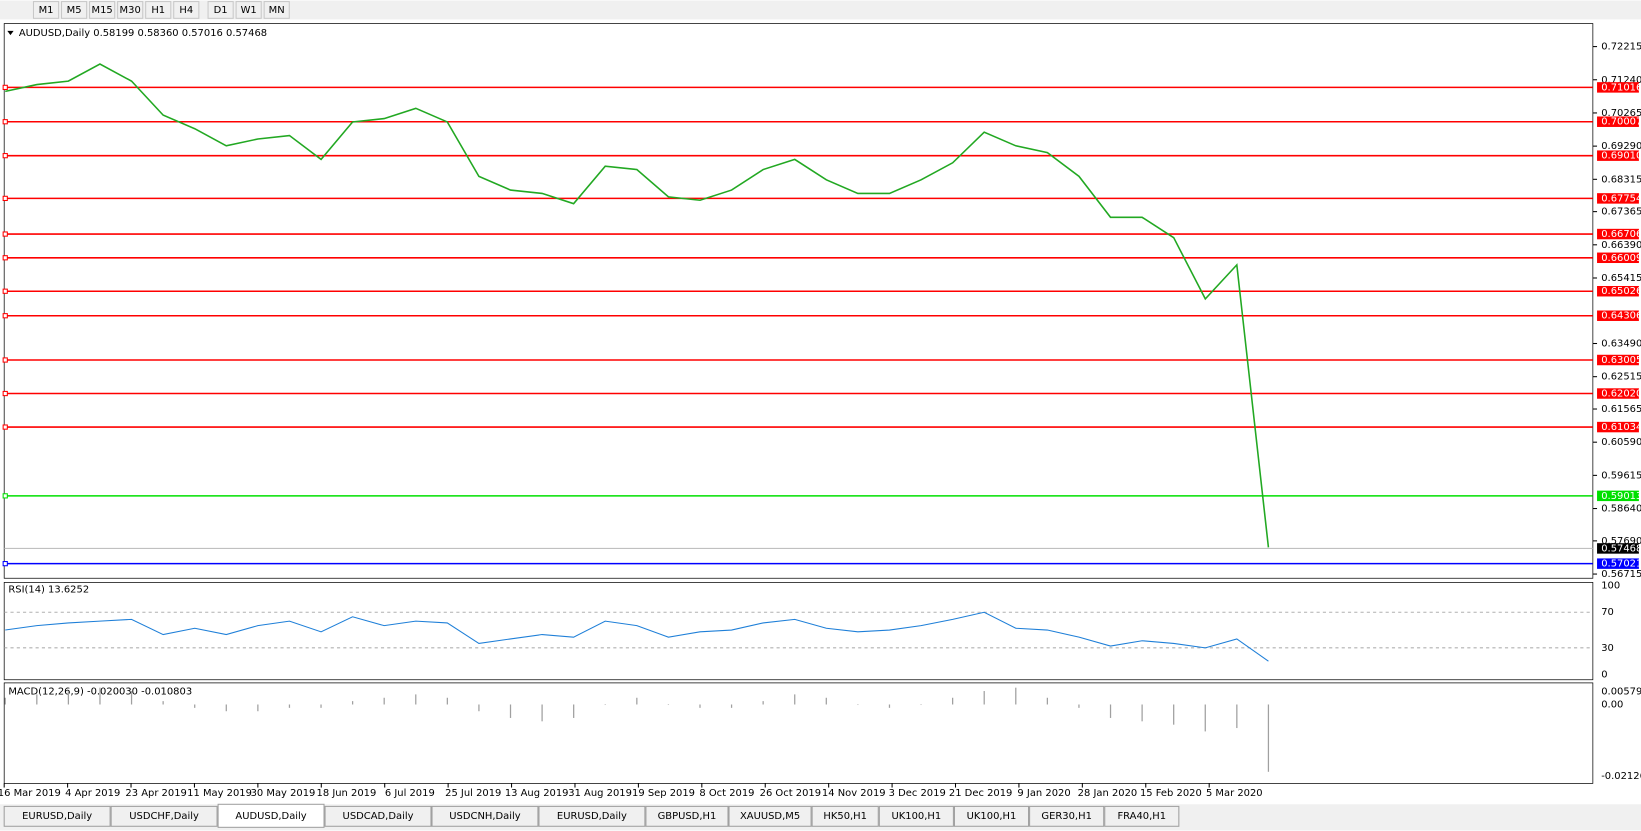 The width and height of the screenshot is (1641, 831). I want to click on tab-label: UK100,H1, so click(917, 816).